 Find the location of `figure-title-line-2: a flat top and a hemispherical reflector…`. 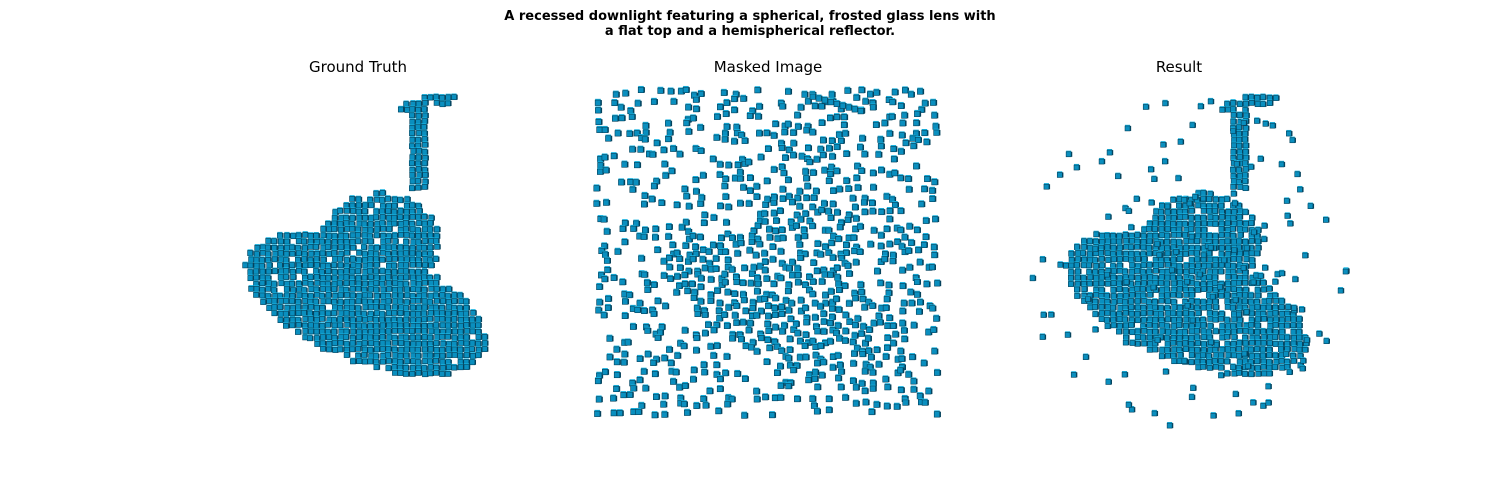

figure-title-line-2: a flat top and a hemispherical reflector… is located at coordinates (750, 31).